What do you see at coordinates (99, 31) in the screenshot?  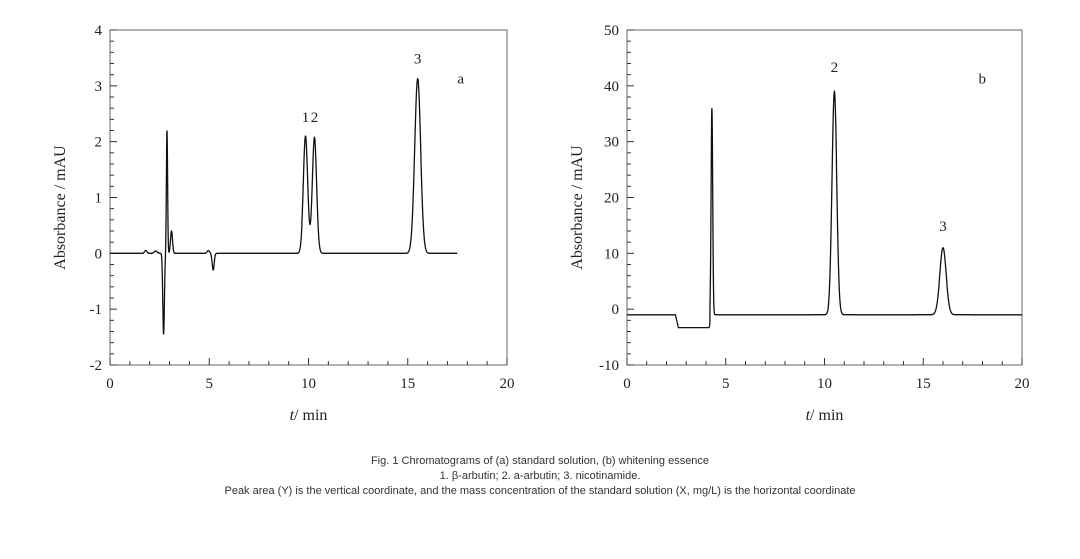 I see `y-tick-label: 4` at bounding box center [99, 31].